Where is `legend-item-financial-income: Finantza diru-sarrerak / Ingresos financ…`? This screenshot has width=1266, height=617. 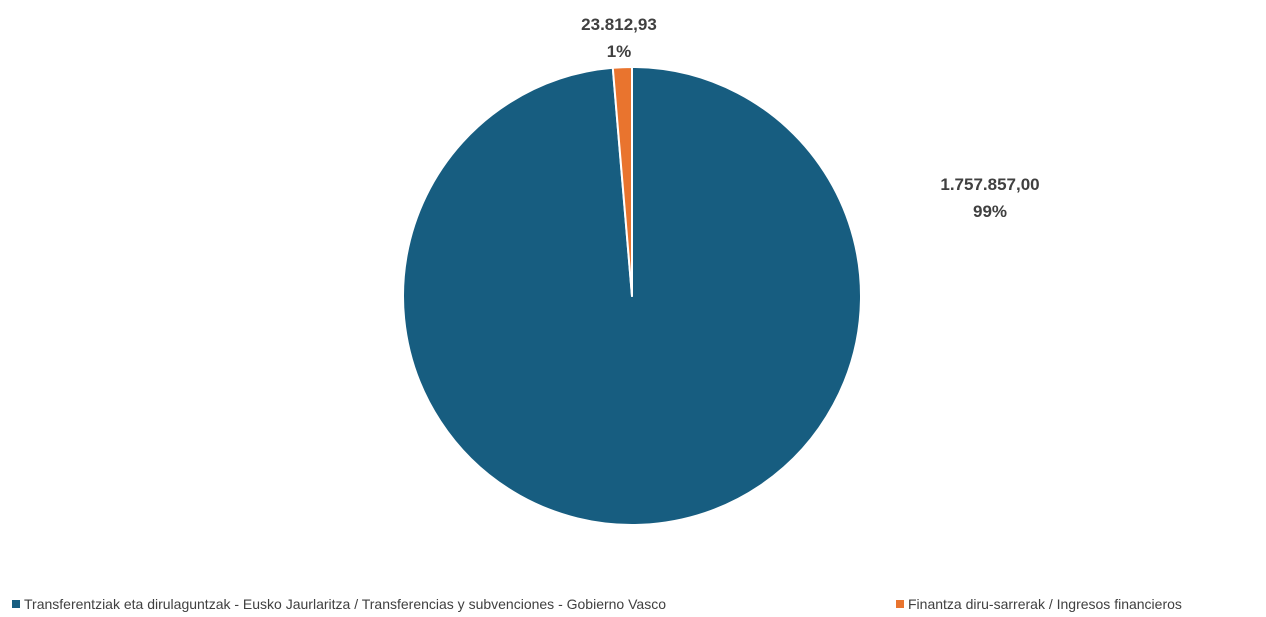 legend-item-financial-income: Finantza diru-sarrerak / Ingresos financ… is located at coordinates (1039, 604).